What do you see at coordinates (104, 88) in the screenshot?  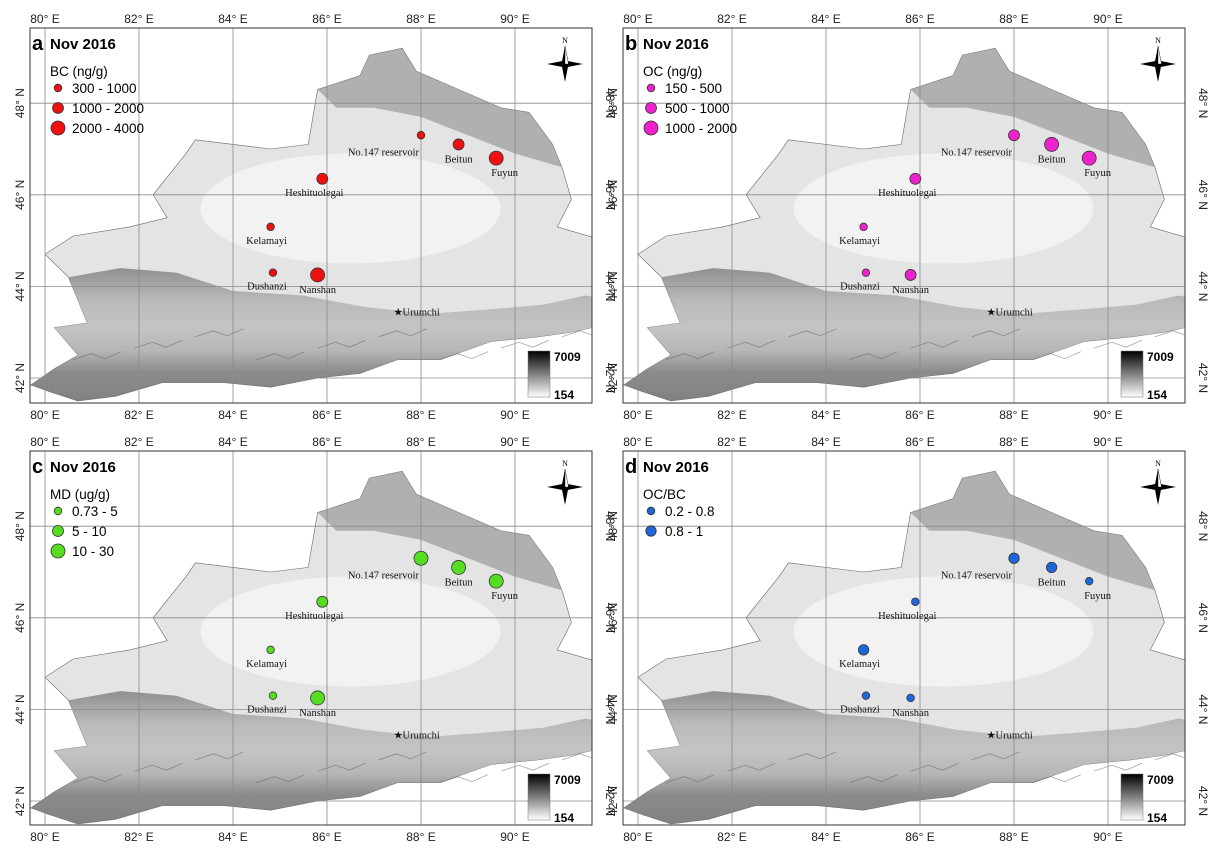 I see `legend-class-label: 300 - 1000` at bounding box center [104, 88].